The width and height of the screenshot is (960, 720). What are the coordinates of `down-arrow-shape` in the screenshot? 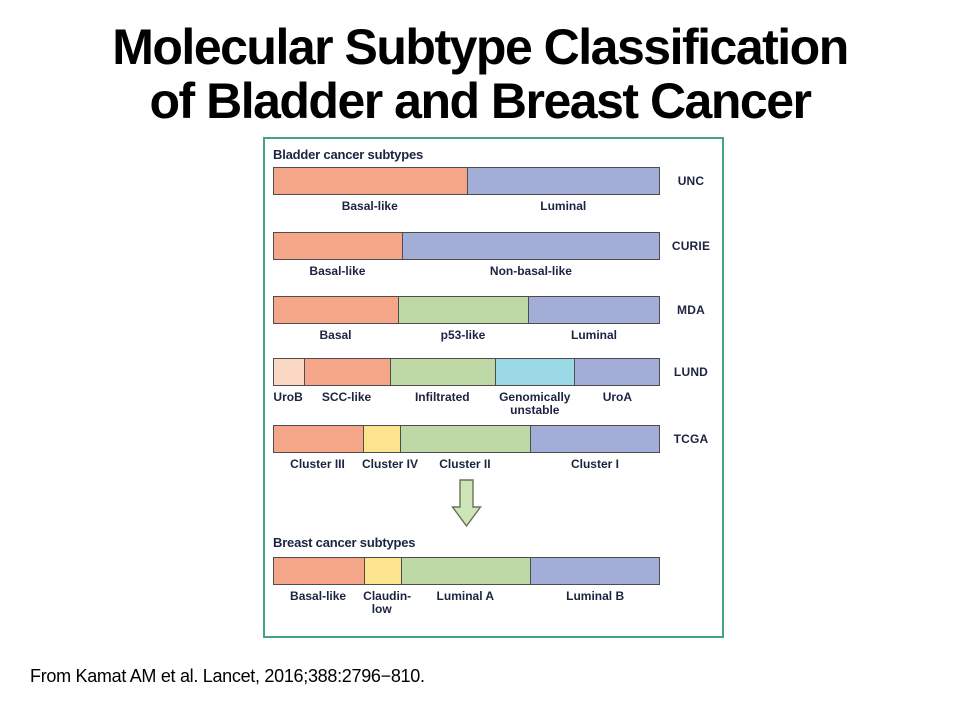 It's located at (466, 503).